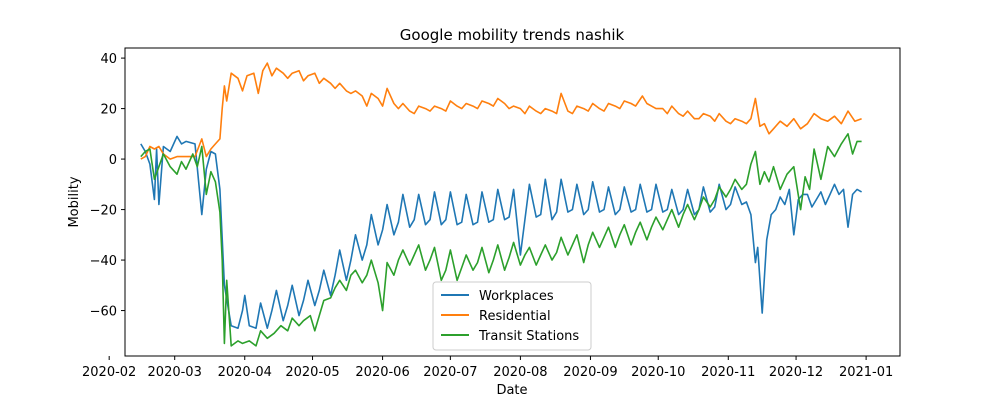 Image resolution: width=1000 pixels, height=400 pixels. What do you see at coordinates (312, 372) in the screenshot?
I see `x-tick-label: 2020-05` at bounding box center [312, 372].